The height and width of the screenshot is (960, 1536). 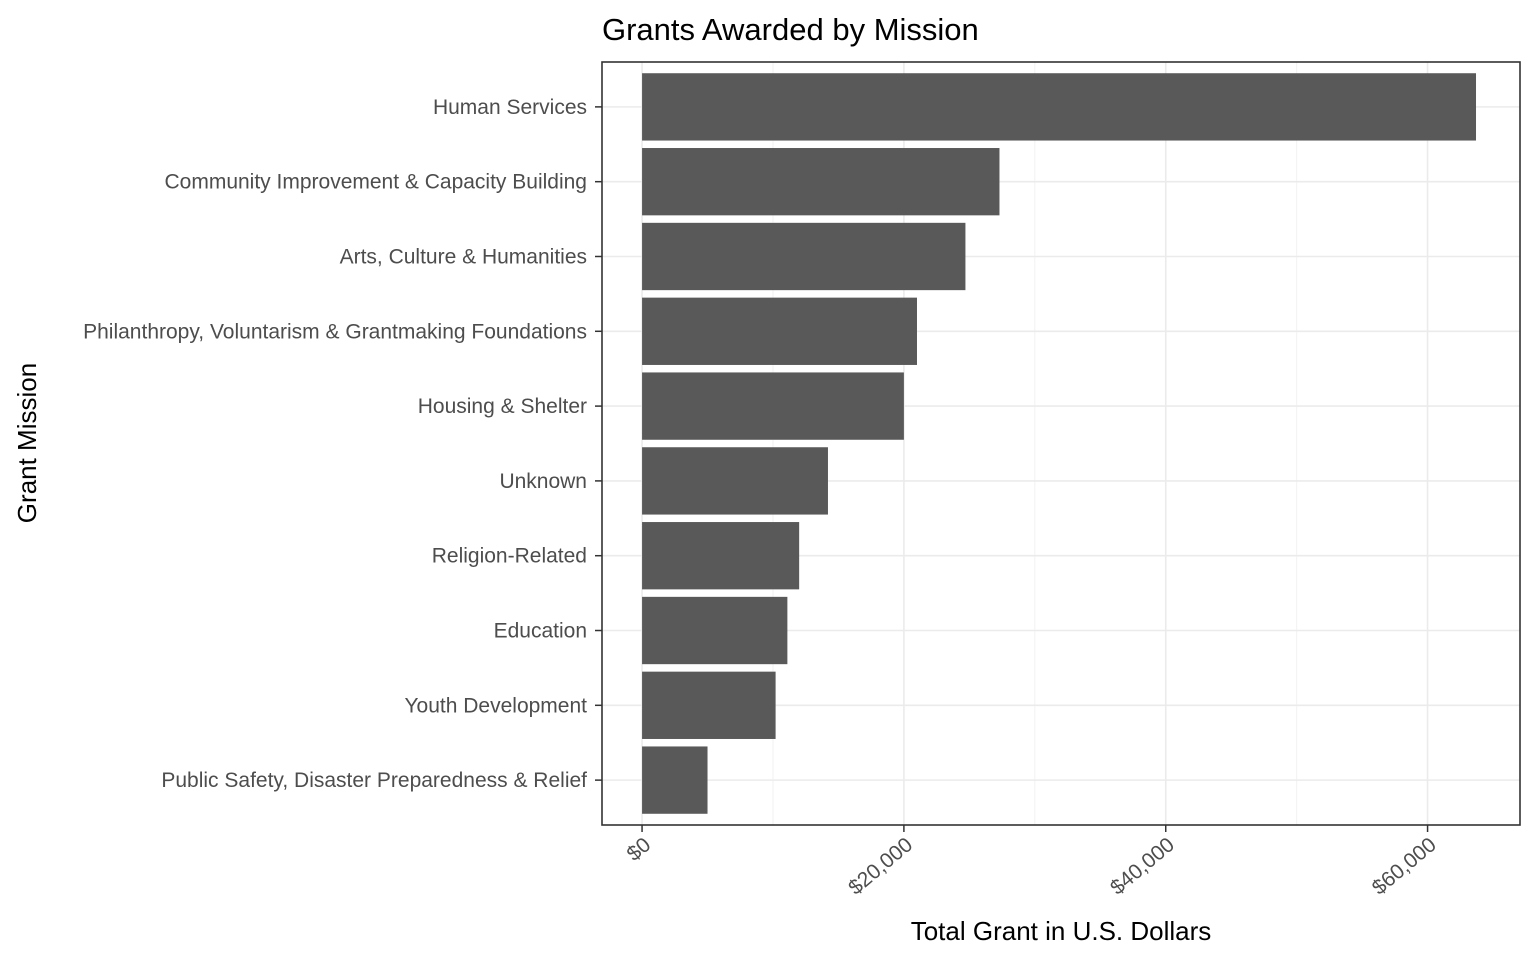 I want to click on category-label: Housing & Shelter, so click(x=502, y=406).